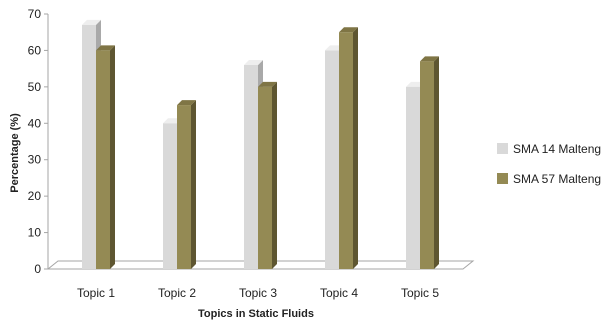 The width and height of the screenshot is (609, 324). What do you see at coordinates (339, 293) in the screenshot?
I see `x-tick-label: Topic 4` at bounding box center [339, 293].